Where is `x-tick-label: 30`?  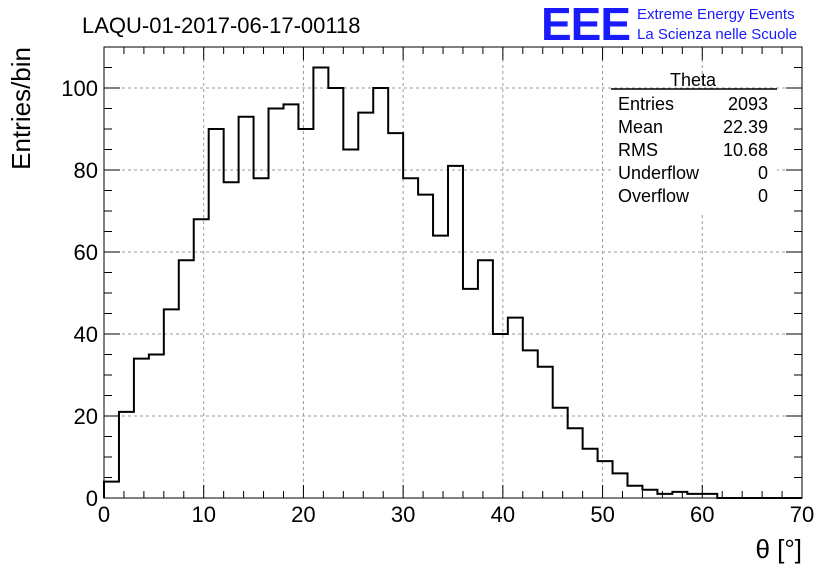 x-tick-label: 30 is located at coordinates (403, 514).